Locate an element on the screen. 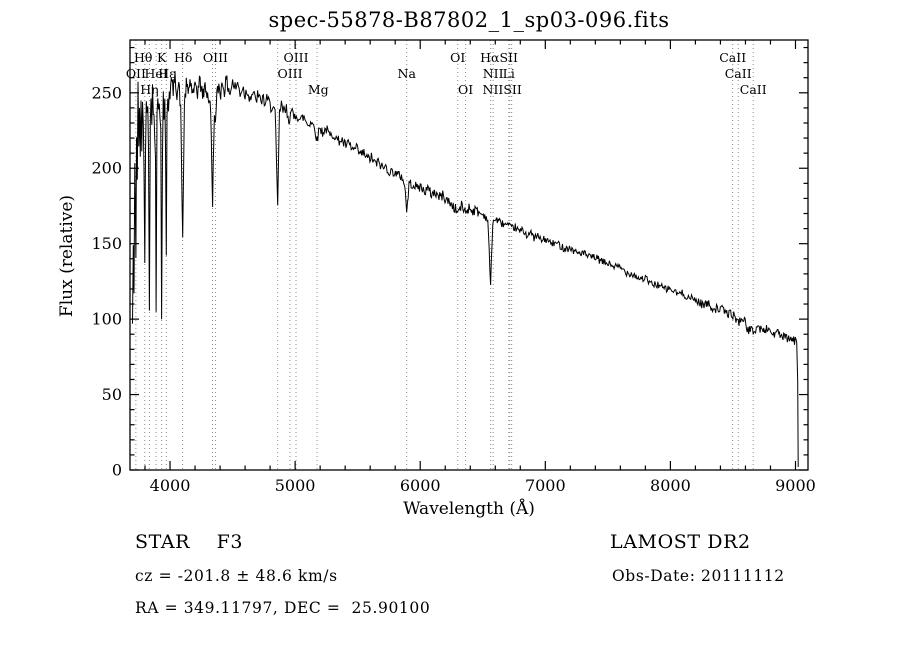 The height and width of the screenshot is (650, 900). spectral-line-label: NIISII is located at coordinates (502, 89).